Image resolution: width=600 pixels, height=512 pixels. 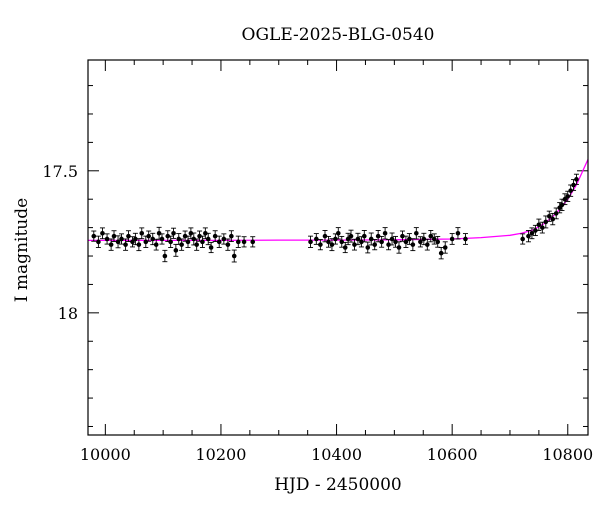 What do you see at coordinates (335, 218) in the screenshot?
I see `data-points` at bounding box center [335, 218].